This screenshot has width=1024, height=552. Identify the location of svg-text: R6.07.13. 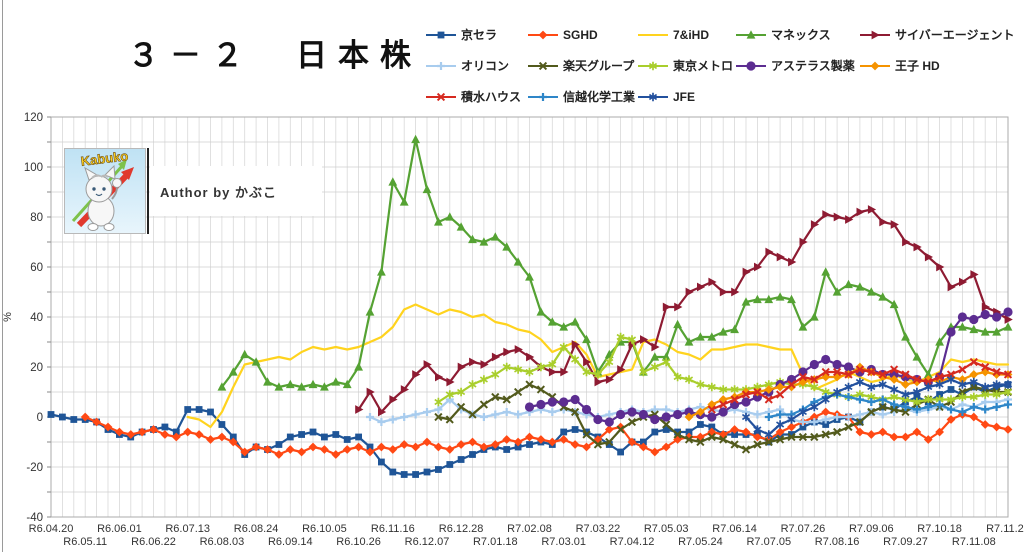
(187, 529).